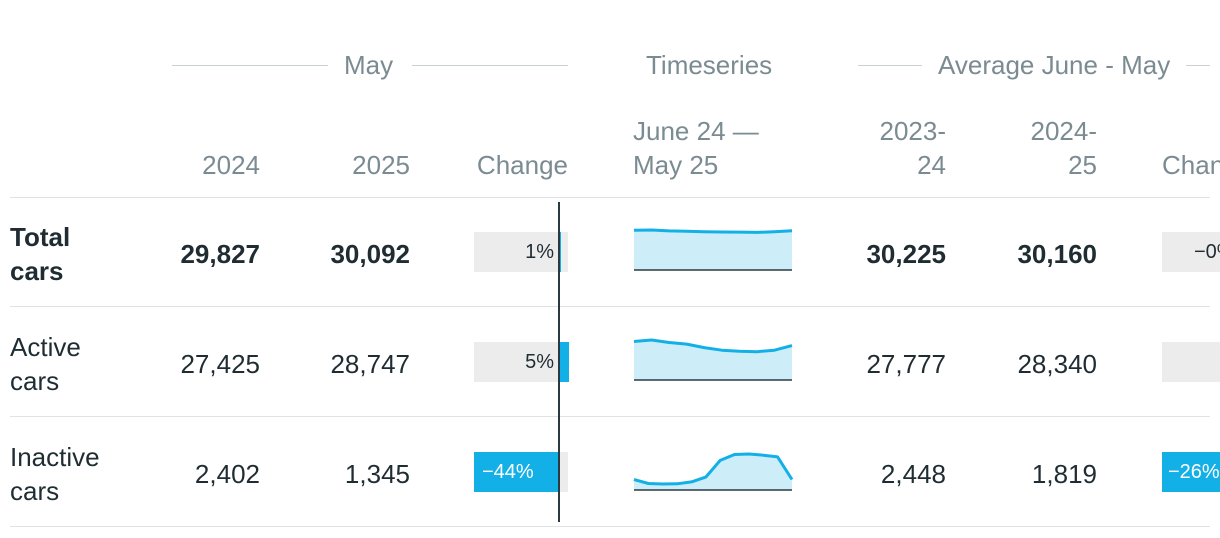 The height and width of the screenshot is (538, 1220). I want to click on group-header-average: Average June - May, so click(1034, 65).